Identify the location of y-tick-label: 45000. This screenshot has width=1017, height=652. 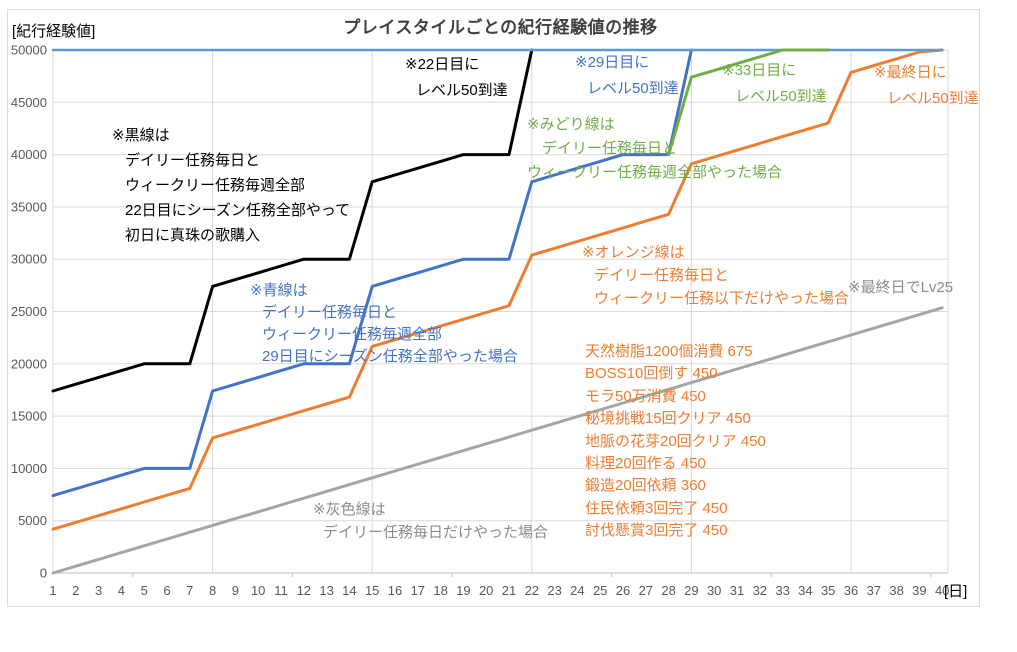
(29, 102).